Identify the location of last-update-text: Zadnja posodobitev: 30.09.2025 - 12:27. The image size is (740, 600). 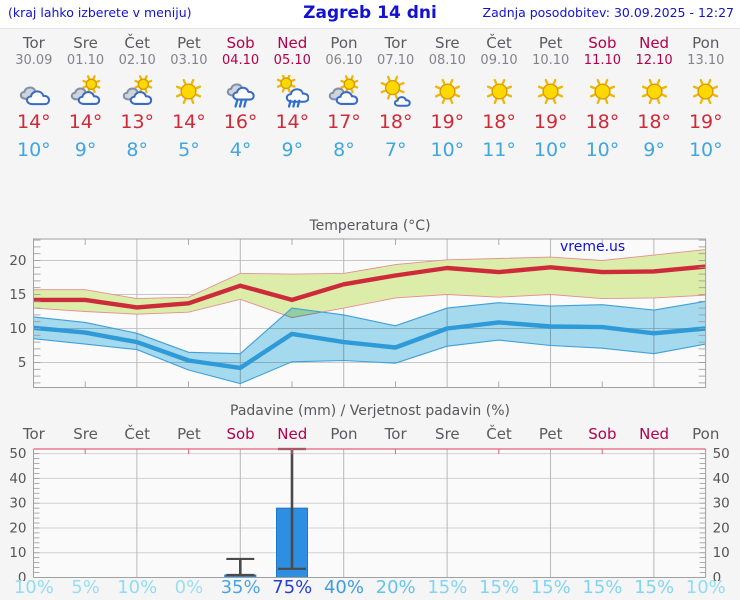
(608, 12).